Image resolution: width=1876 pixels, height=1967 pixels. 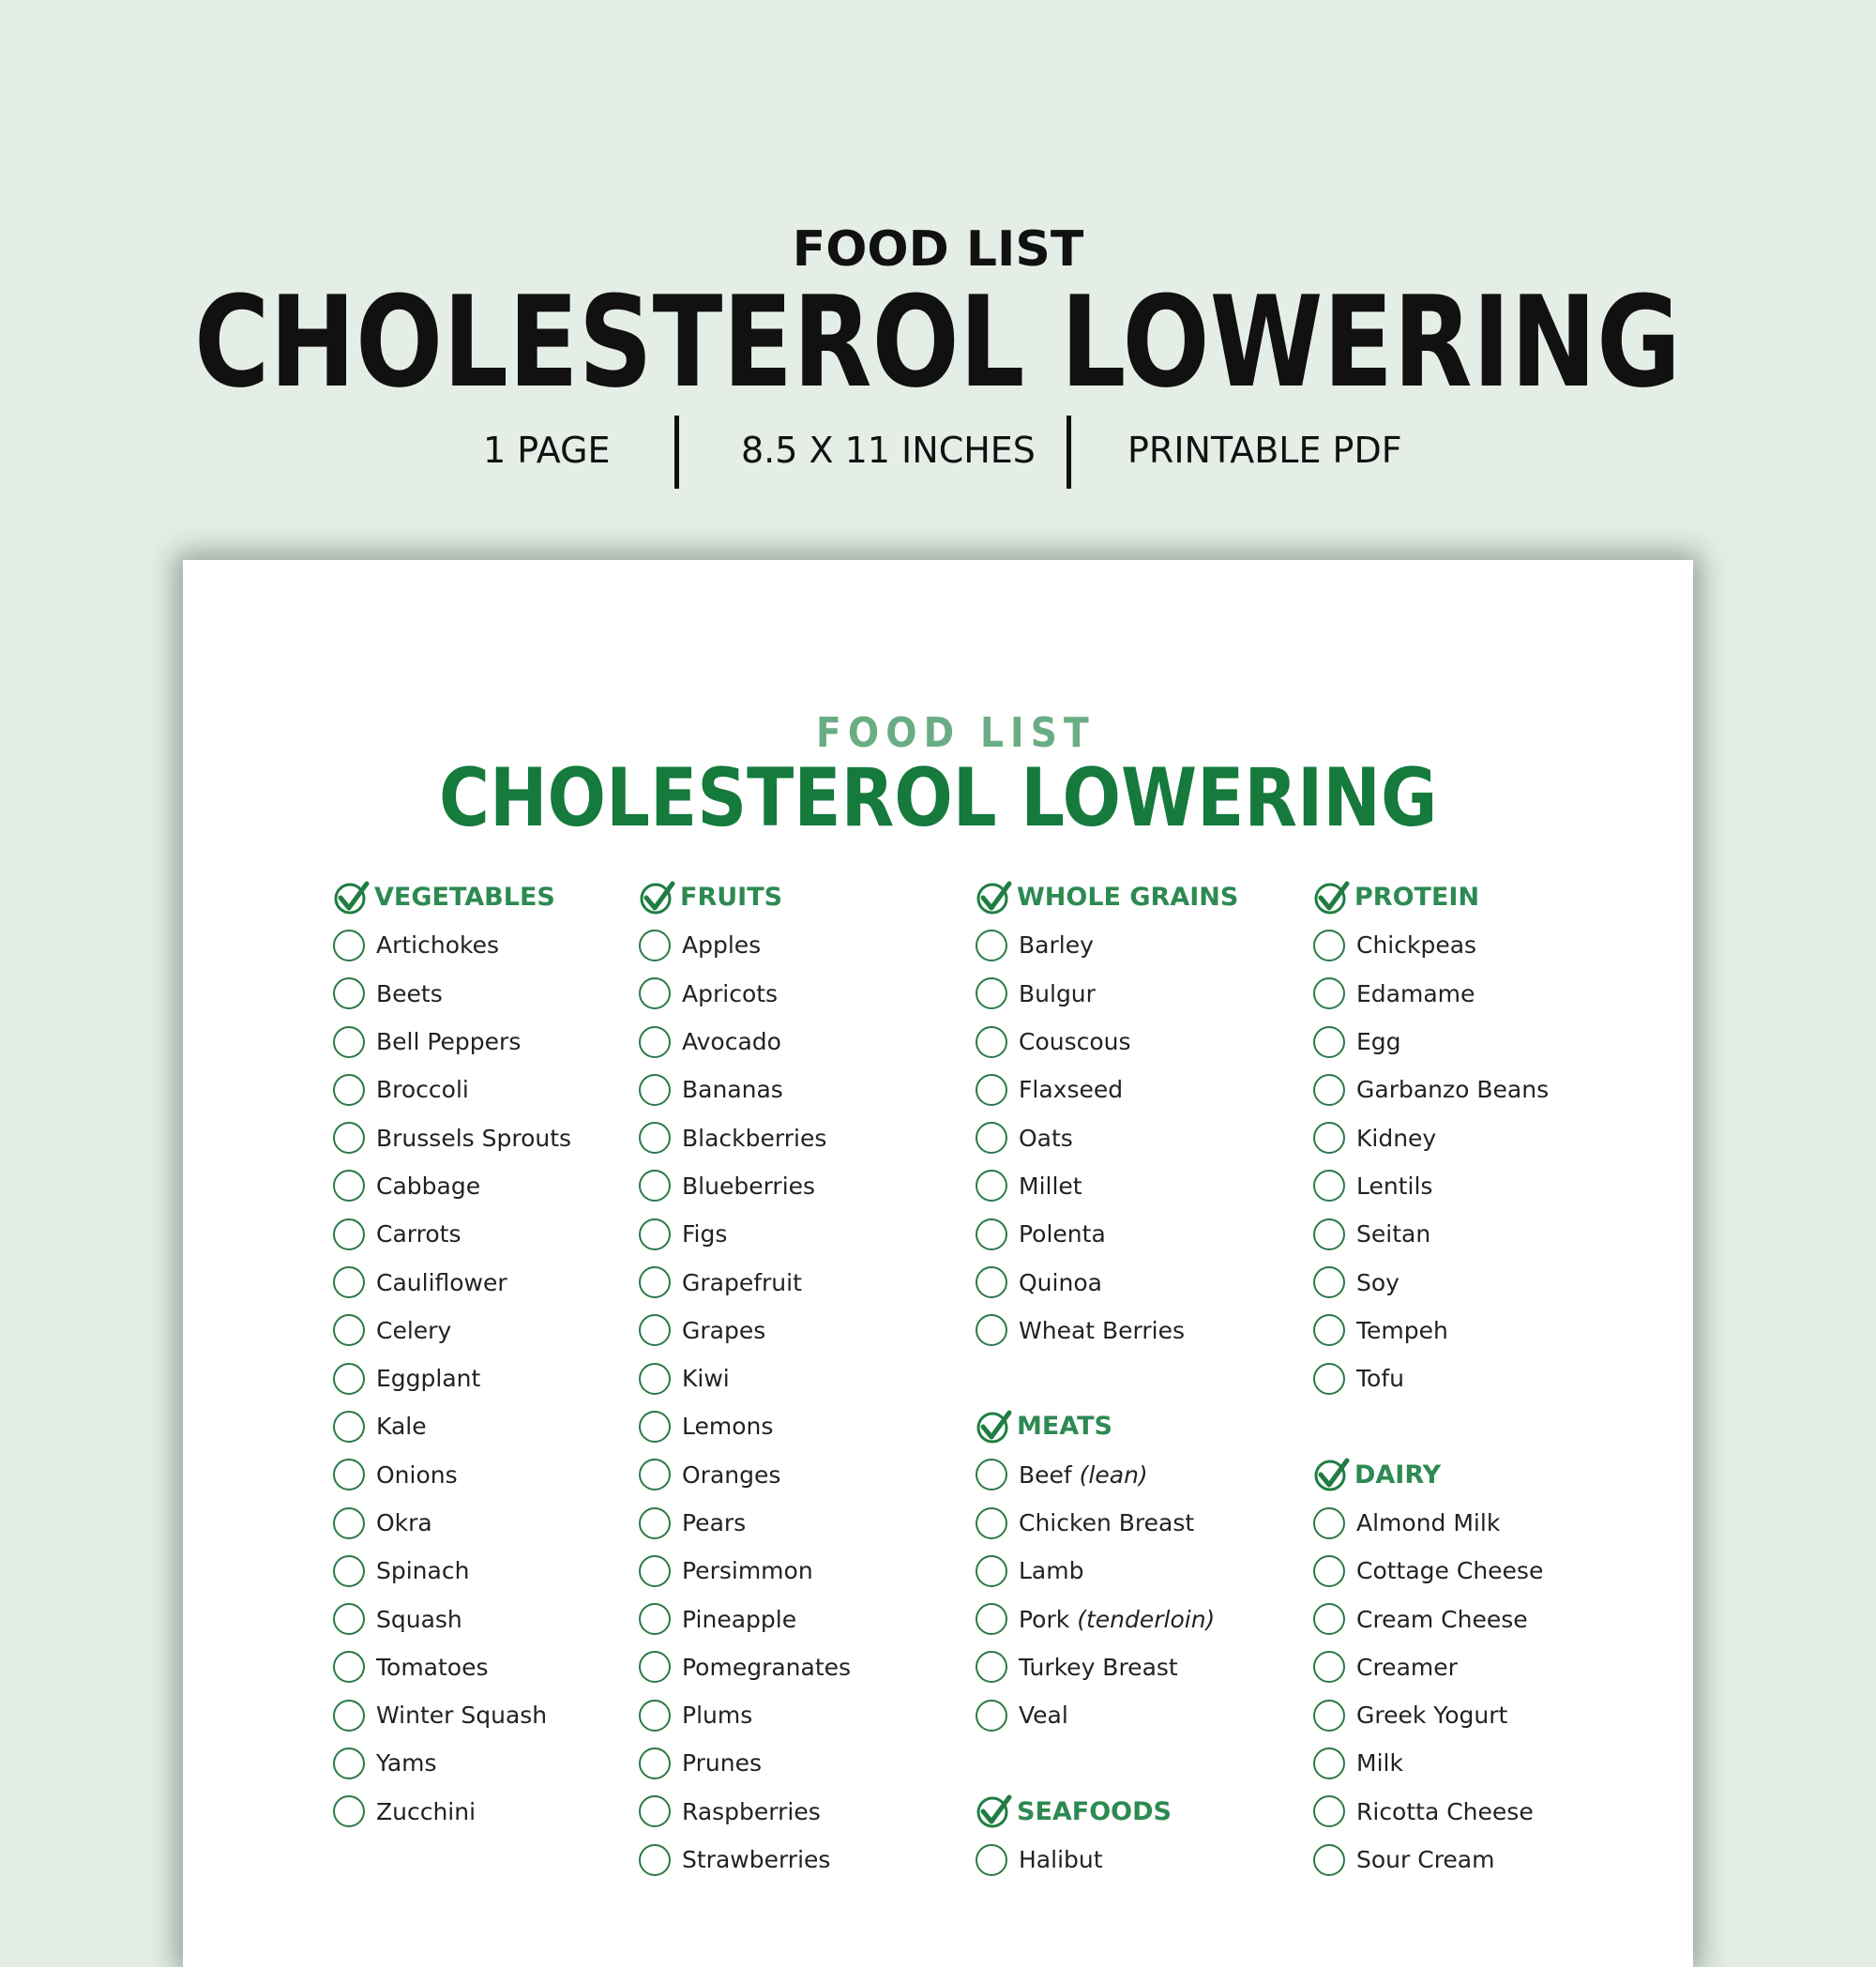 What do you see at coordinates (452, 1378) in the screenshot?
I see `food-list-item: Eggplant` at bounding box center [452, 1378].